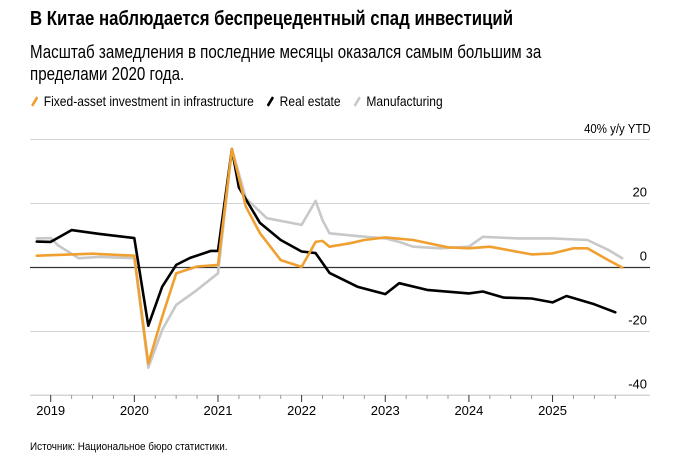 This screenshot has height=467, width=683. I want to click on x-tick-label: 2022, so click(301, 410).